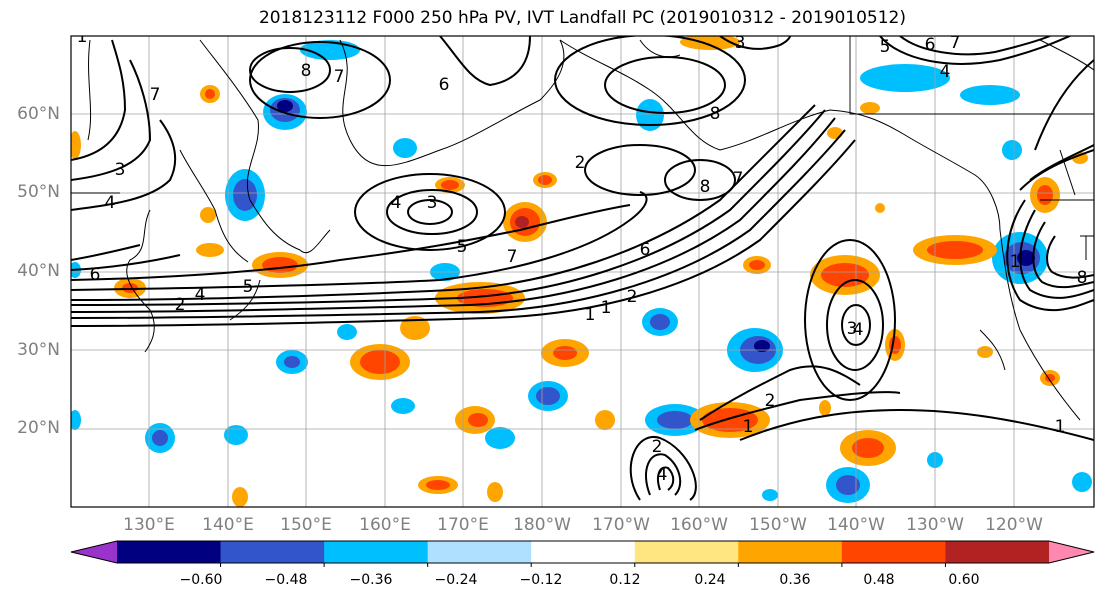  What do you see at coordinates (710, 580) in the screenshot?
I see `colorbar-label: 0.24` at bounding box center [710, 580].